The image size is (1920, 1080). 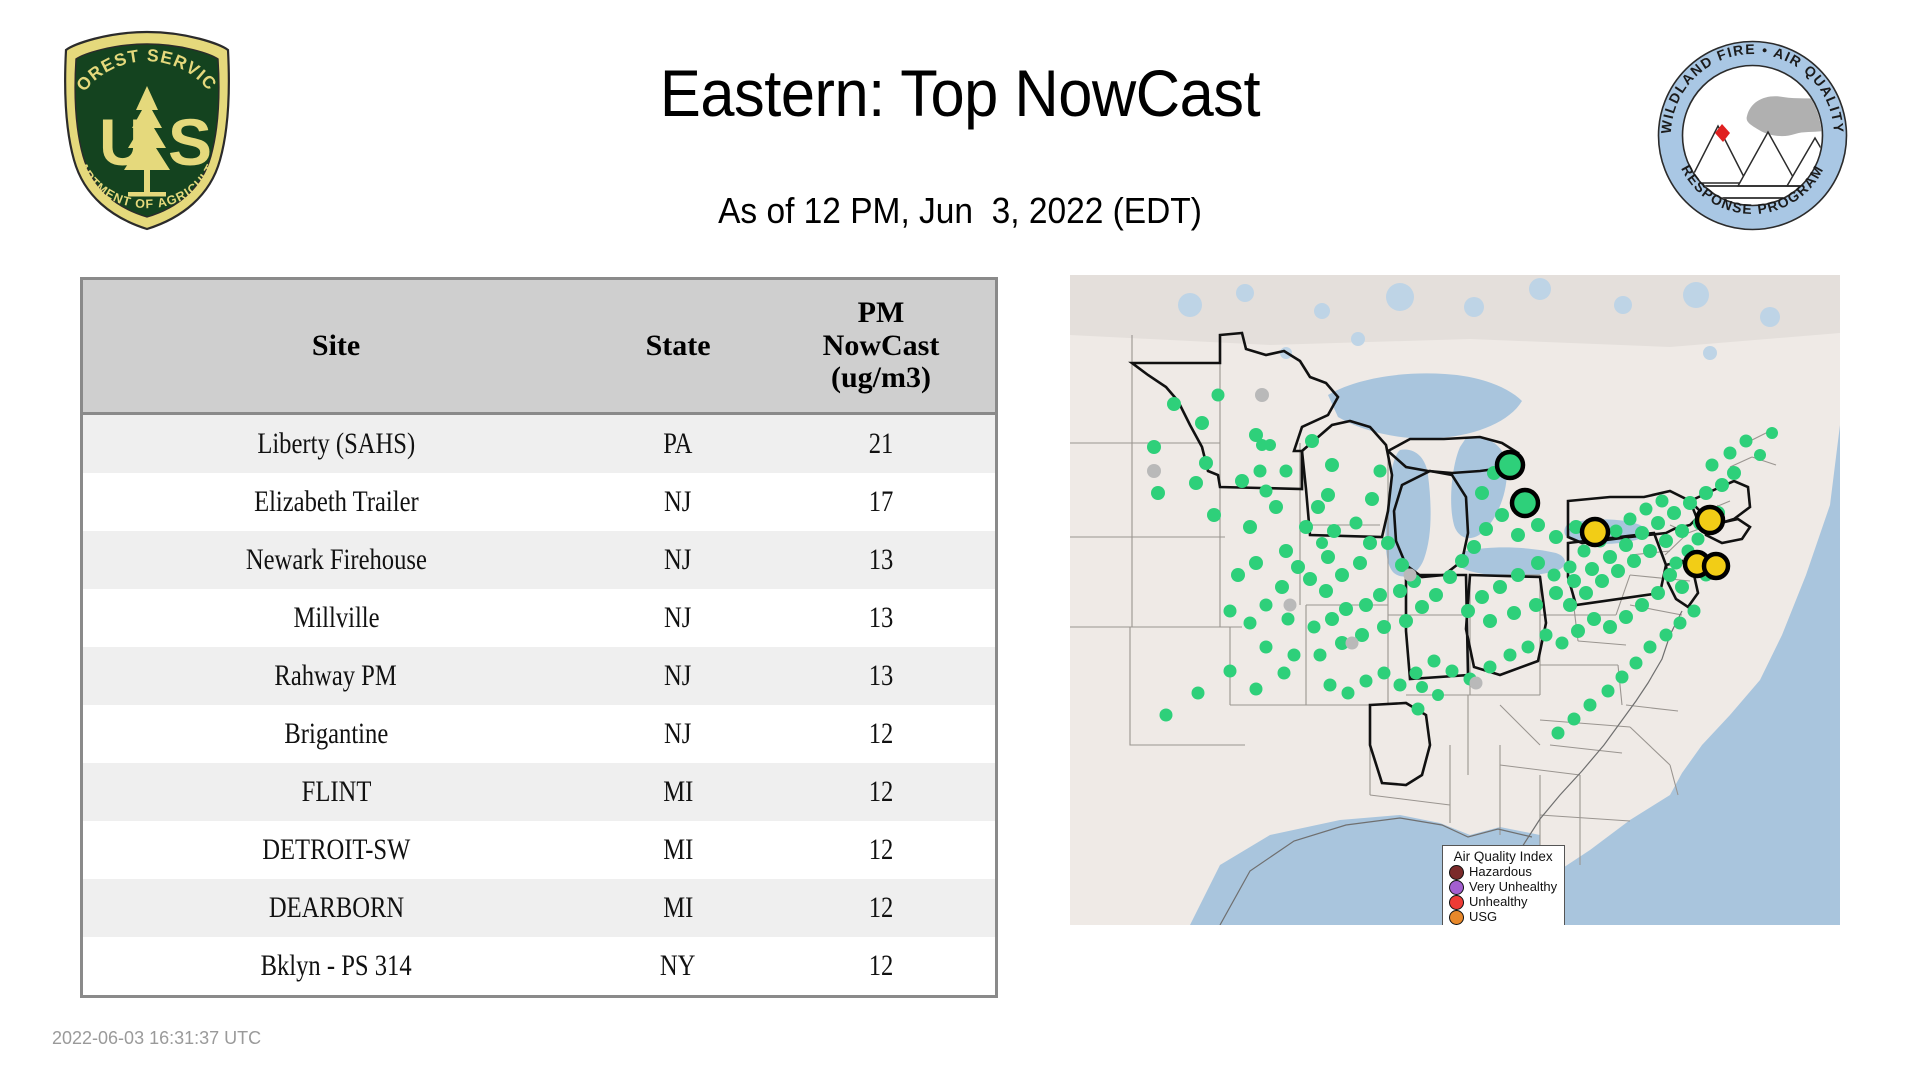 I want to click on highlight-marker-detroit-sw, so click(x=1525, y=503).